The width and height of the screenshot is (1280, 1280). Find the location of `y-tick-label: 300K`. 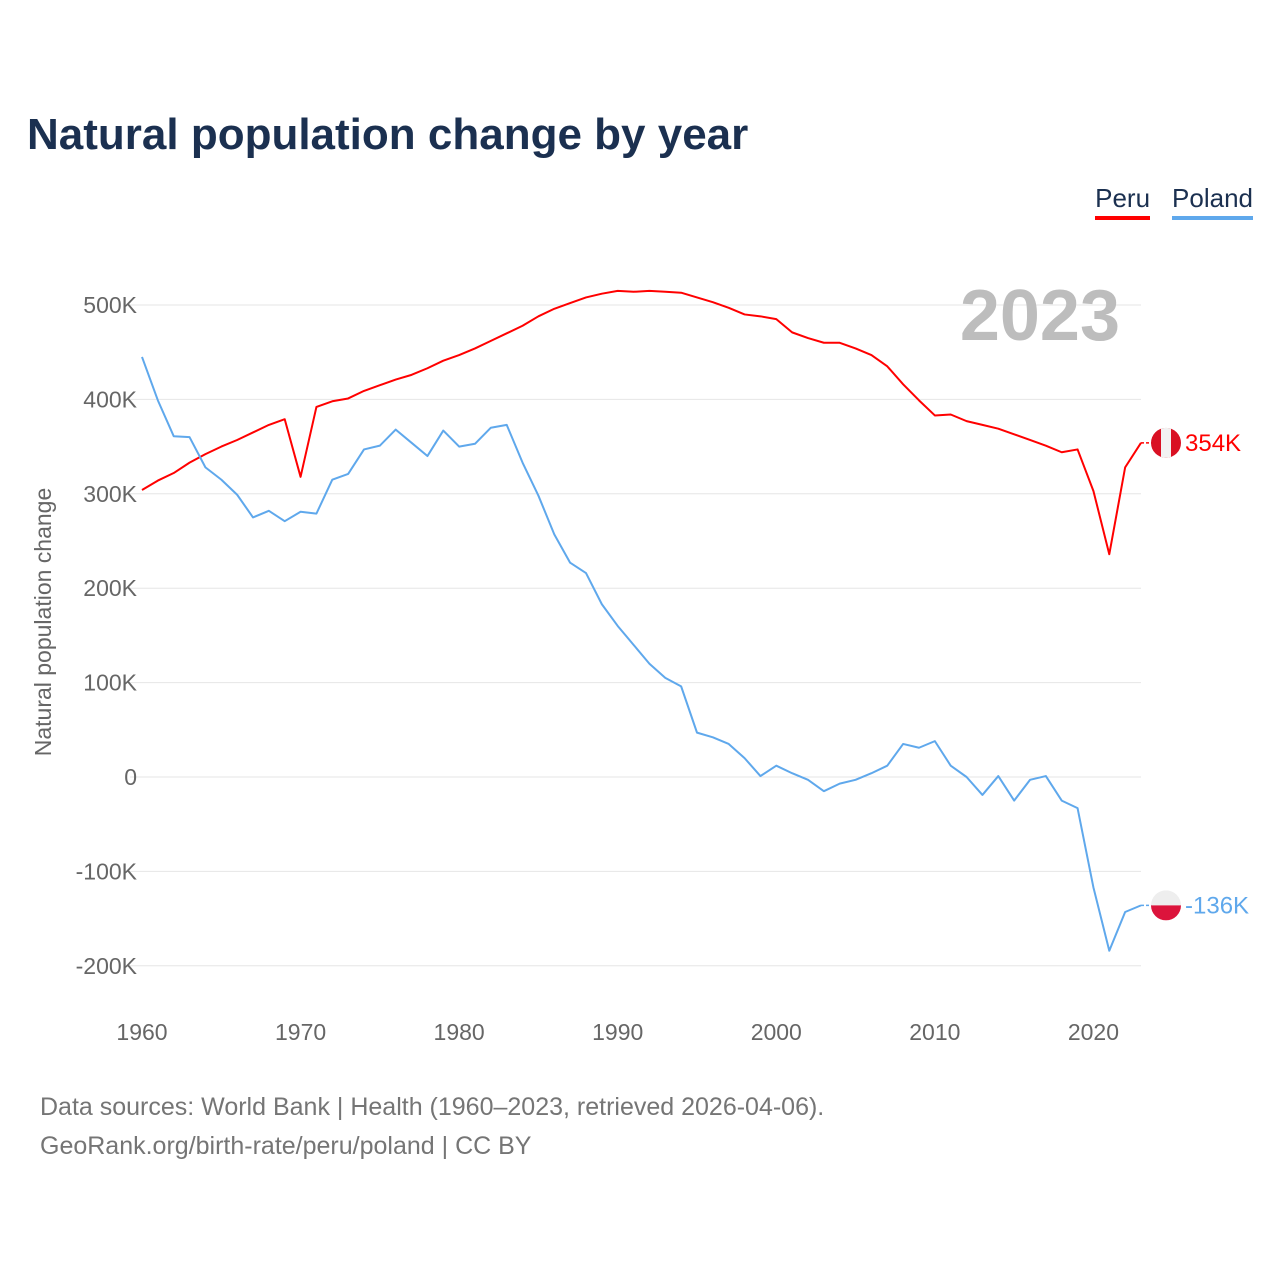

y-tick-label: 300K is located at coordinates (110, 494).